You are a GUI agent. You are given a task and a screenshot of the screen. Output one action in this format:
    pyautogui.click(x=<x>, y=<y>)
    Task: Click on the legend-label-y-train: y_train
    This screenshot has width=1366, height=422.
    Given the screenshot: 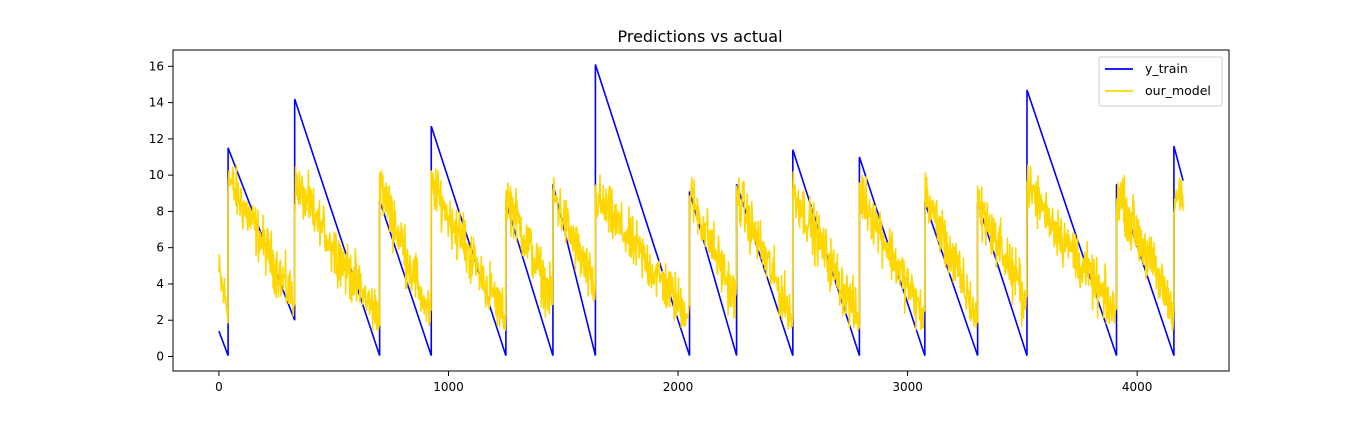 What is the action you would take?
    pyautogui.click(x=1166, y=68)
    